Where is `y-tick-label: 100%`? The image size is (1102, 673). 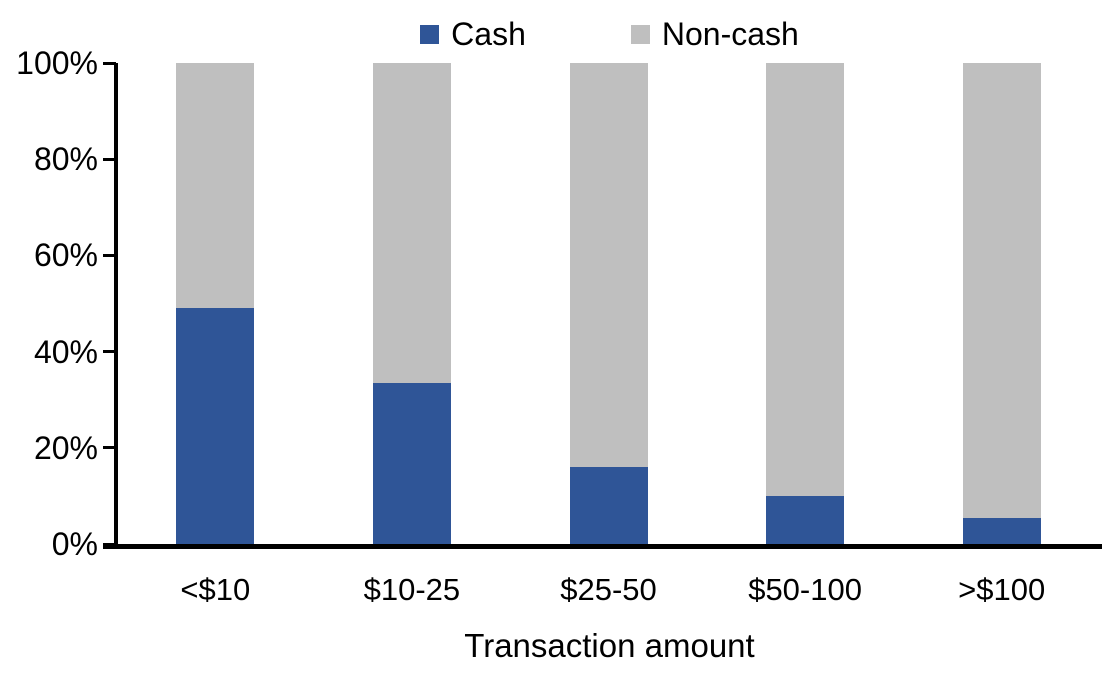 y-tick-label: 100% is located at coordinates (57, 63).